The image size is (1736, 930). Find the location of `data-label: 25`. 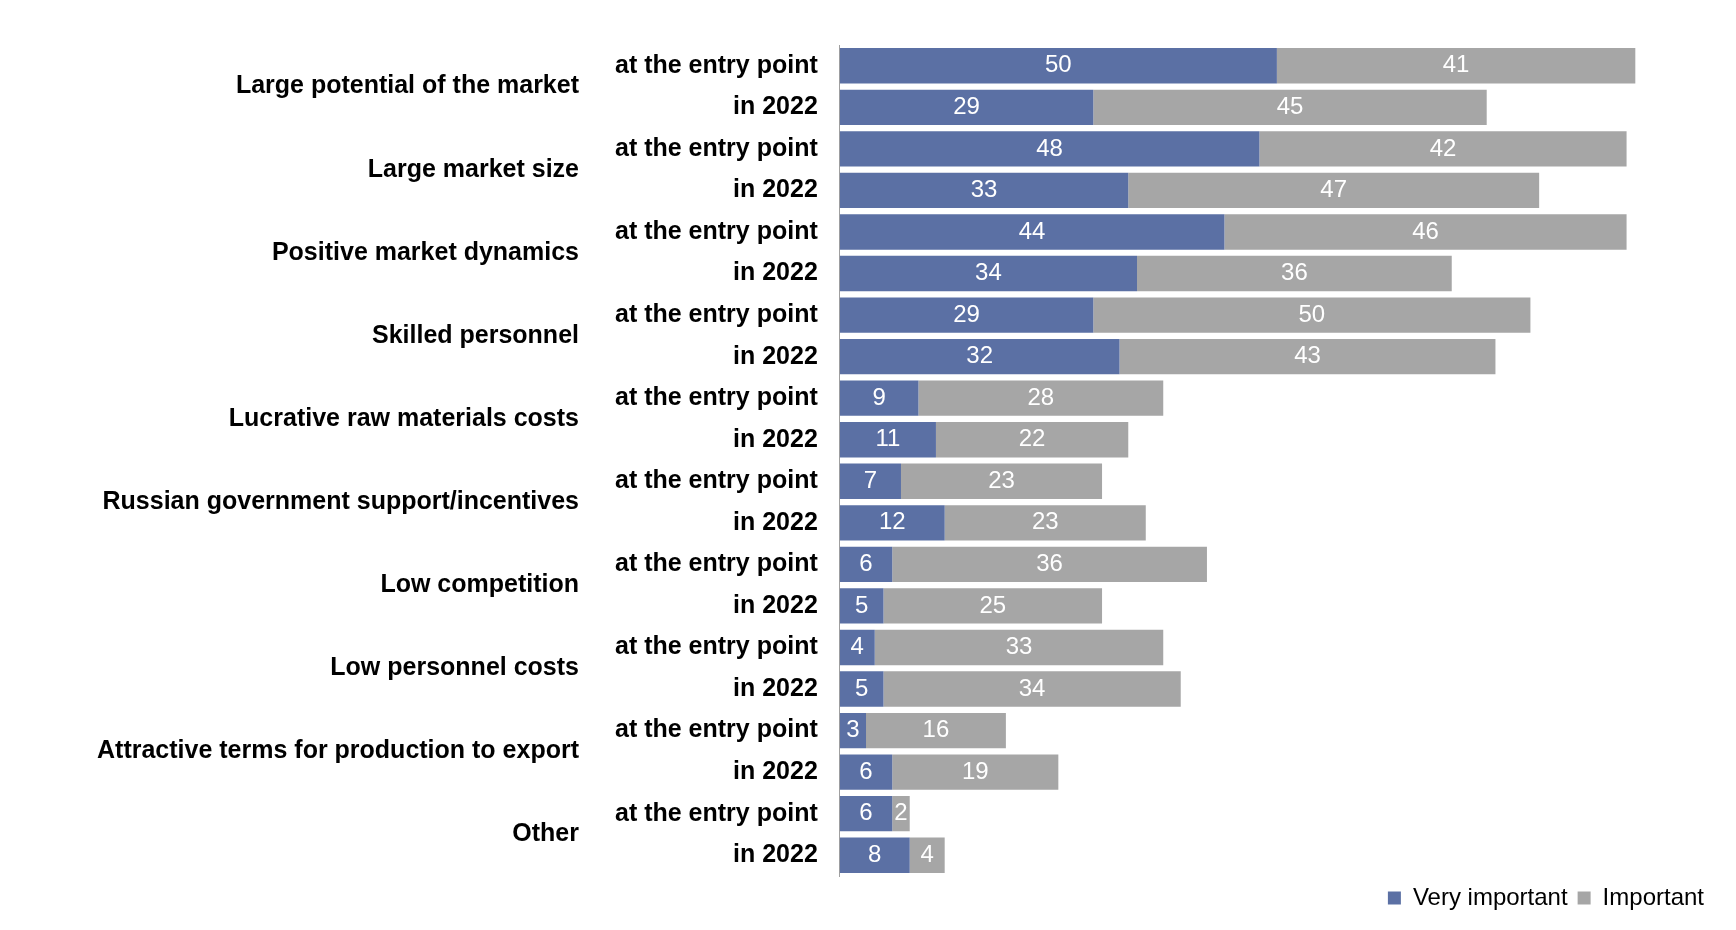

data-label: 25 is located at coordinates (993, 604).